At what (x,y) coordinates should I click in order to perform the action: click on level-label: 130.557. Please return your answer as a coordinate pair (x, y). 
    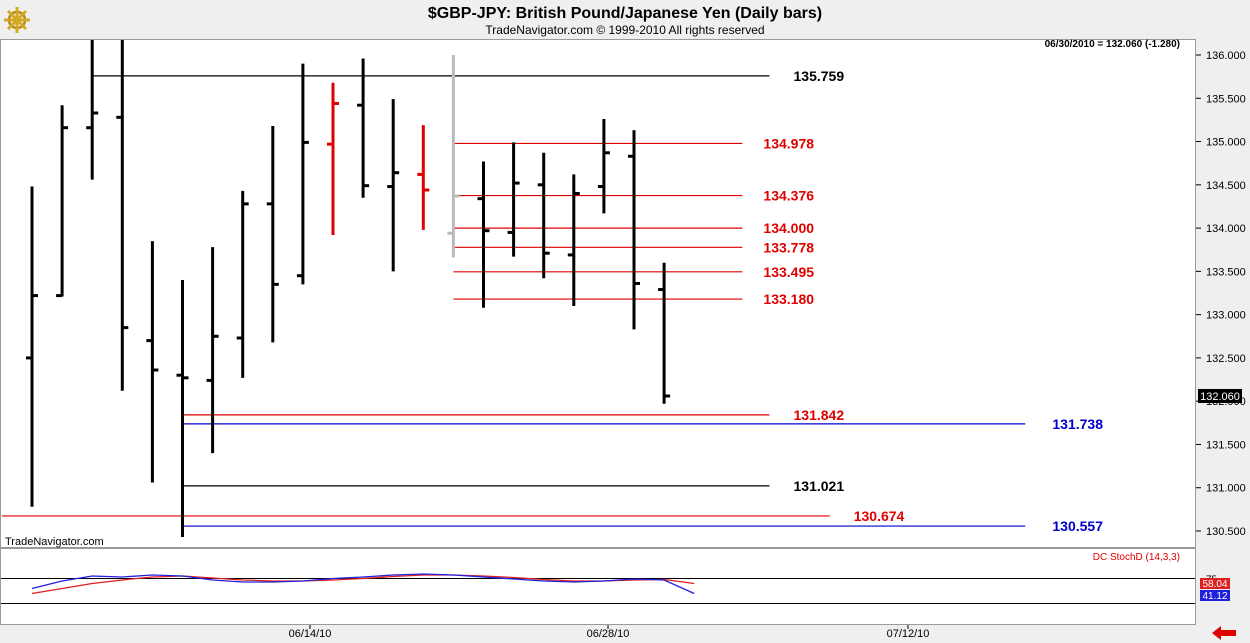
    Looking at the image, I should click on (1077, 526).